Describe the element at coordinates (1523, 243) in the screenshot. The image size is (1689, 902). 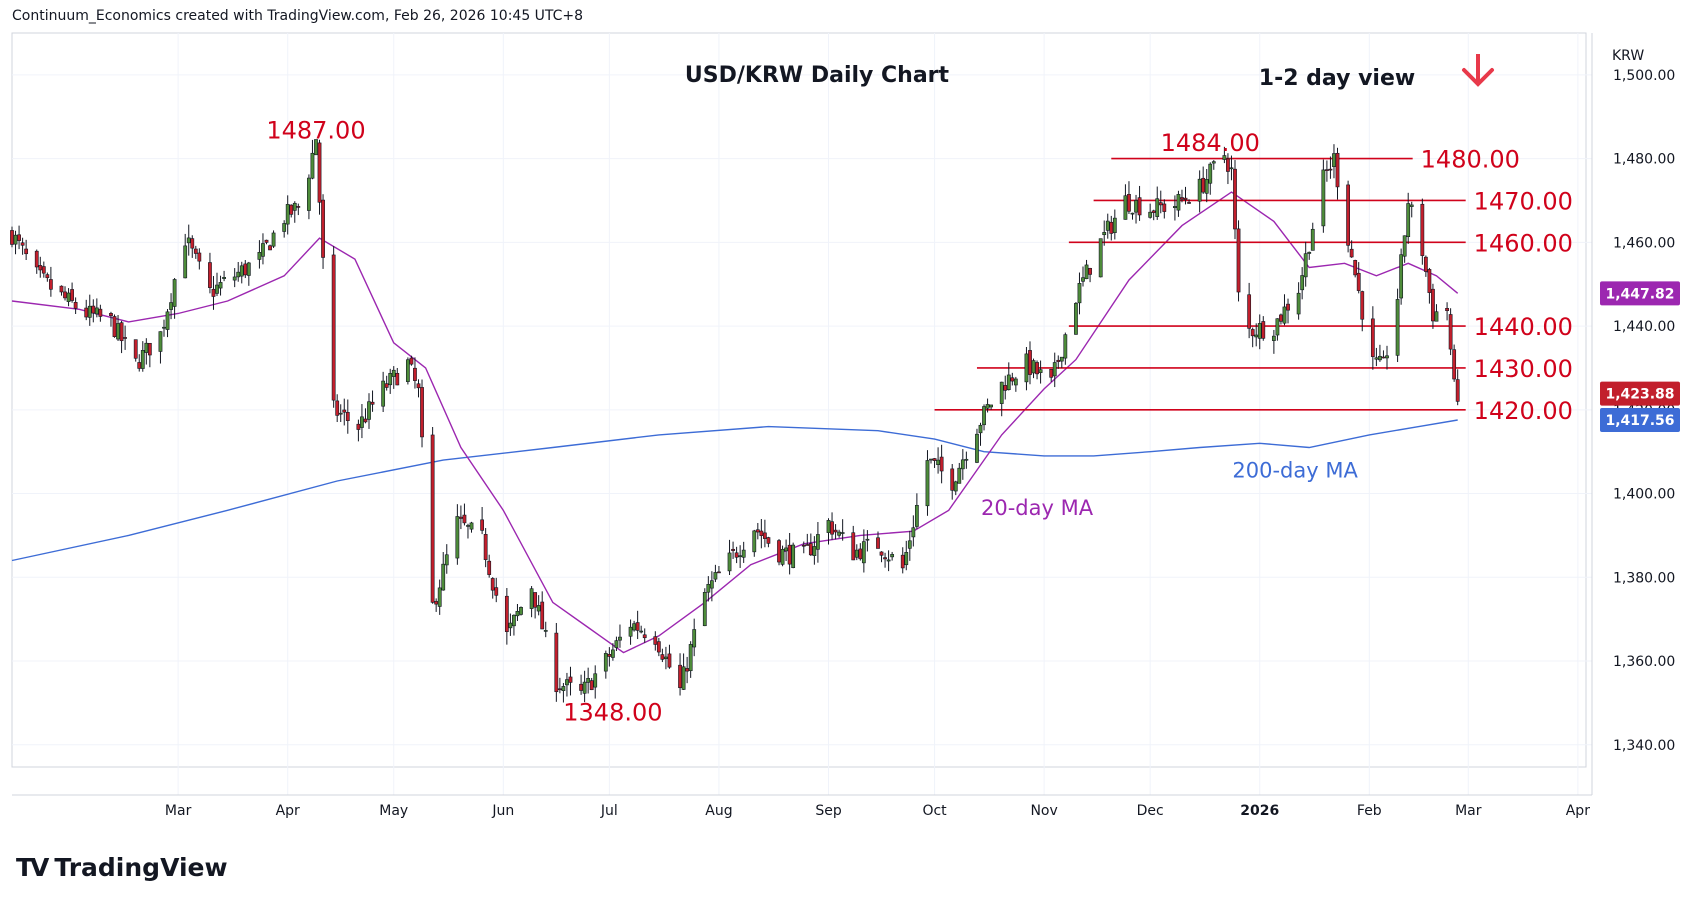
I see `level-label: 1460.00` at that location.